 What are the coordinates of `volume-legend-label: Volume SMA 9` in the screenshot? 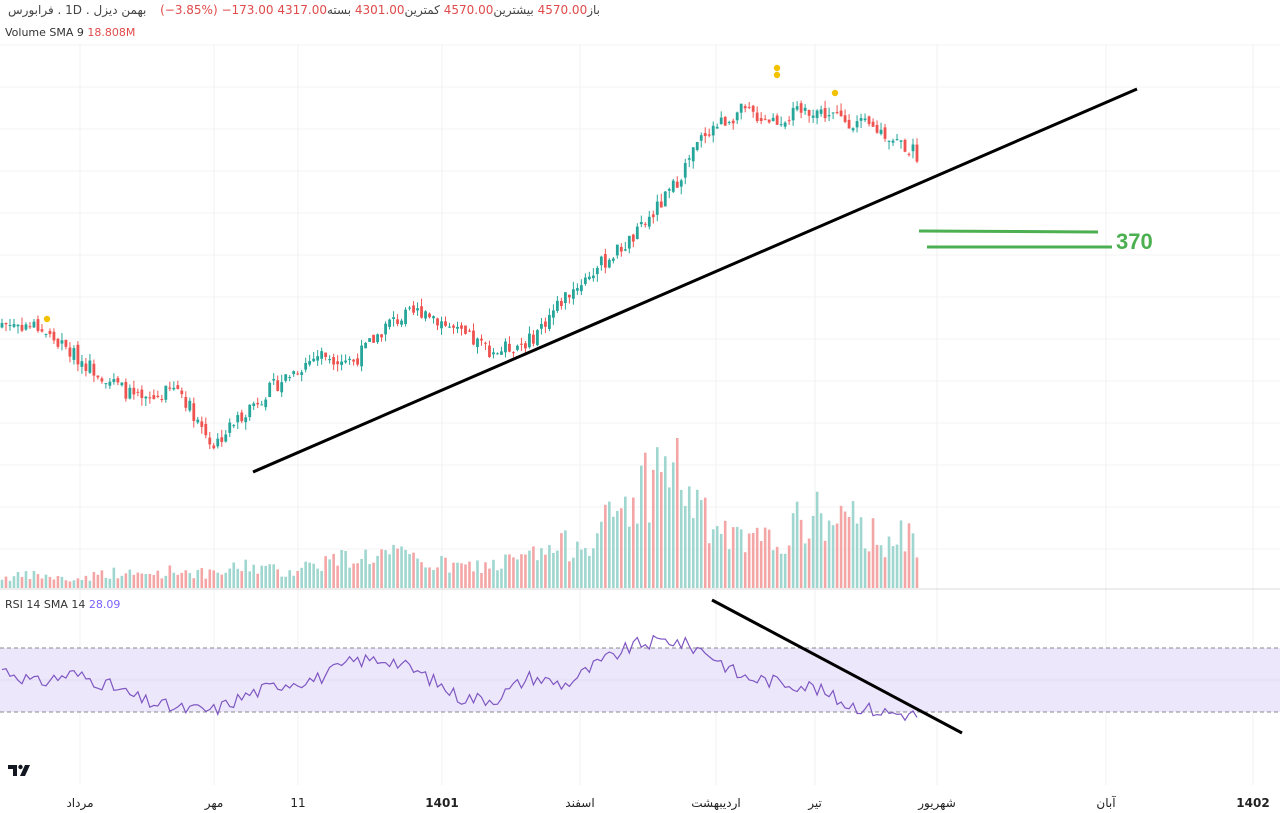 It's located at (44, 32).